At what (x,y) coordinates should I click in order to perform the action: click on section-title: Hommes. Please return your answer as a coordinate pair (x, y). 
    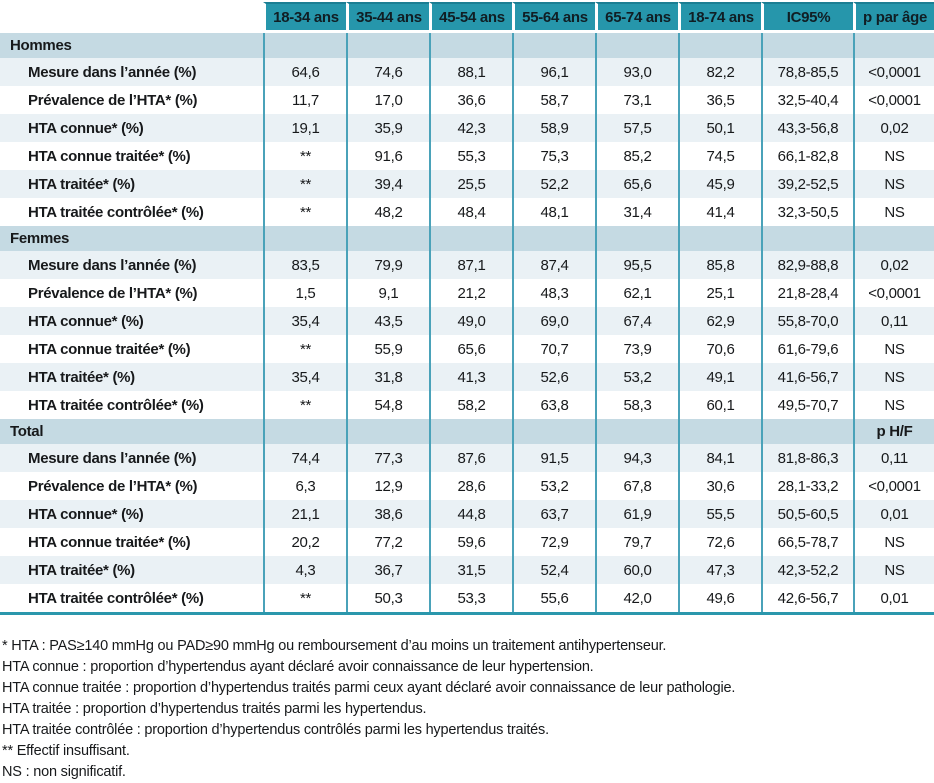
    Looking at the image, I should click on (131, 45).